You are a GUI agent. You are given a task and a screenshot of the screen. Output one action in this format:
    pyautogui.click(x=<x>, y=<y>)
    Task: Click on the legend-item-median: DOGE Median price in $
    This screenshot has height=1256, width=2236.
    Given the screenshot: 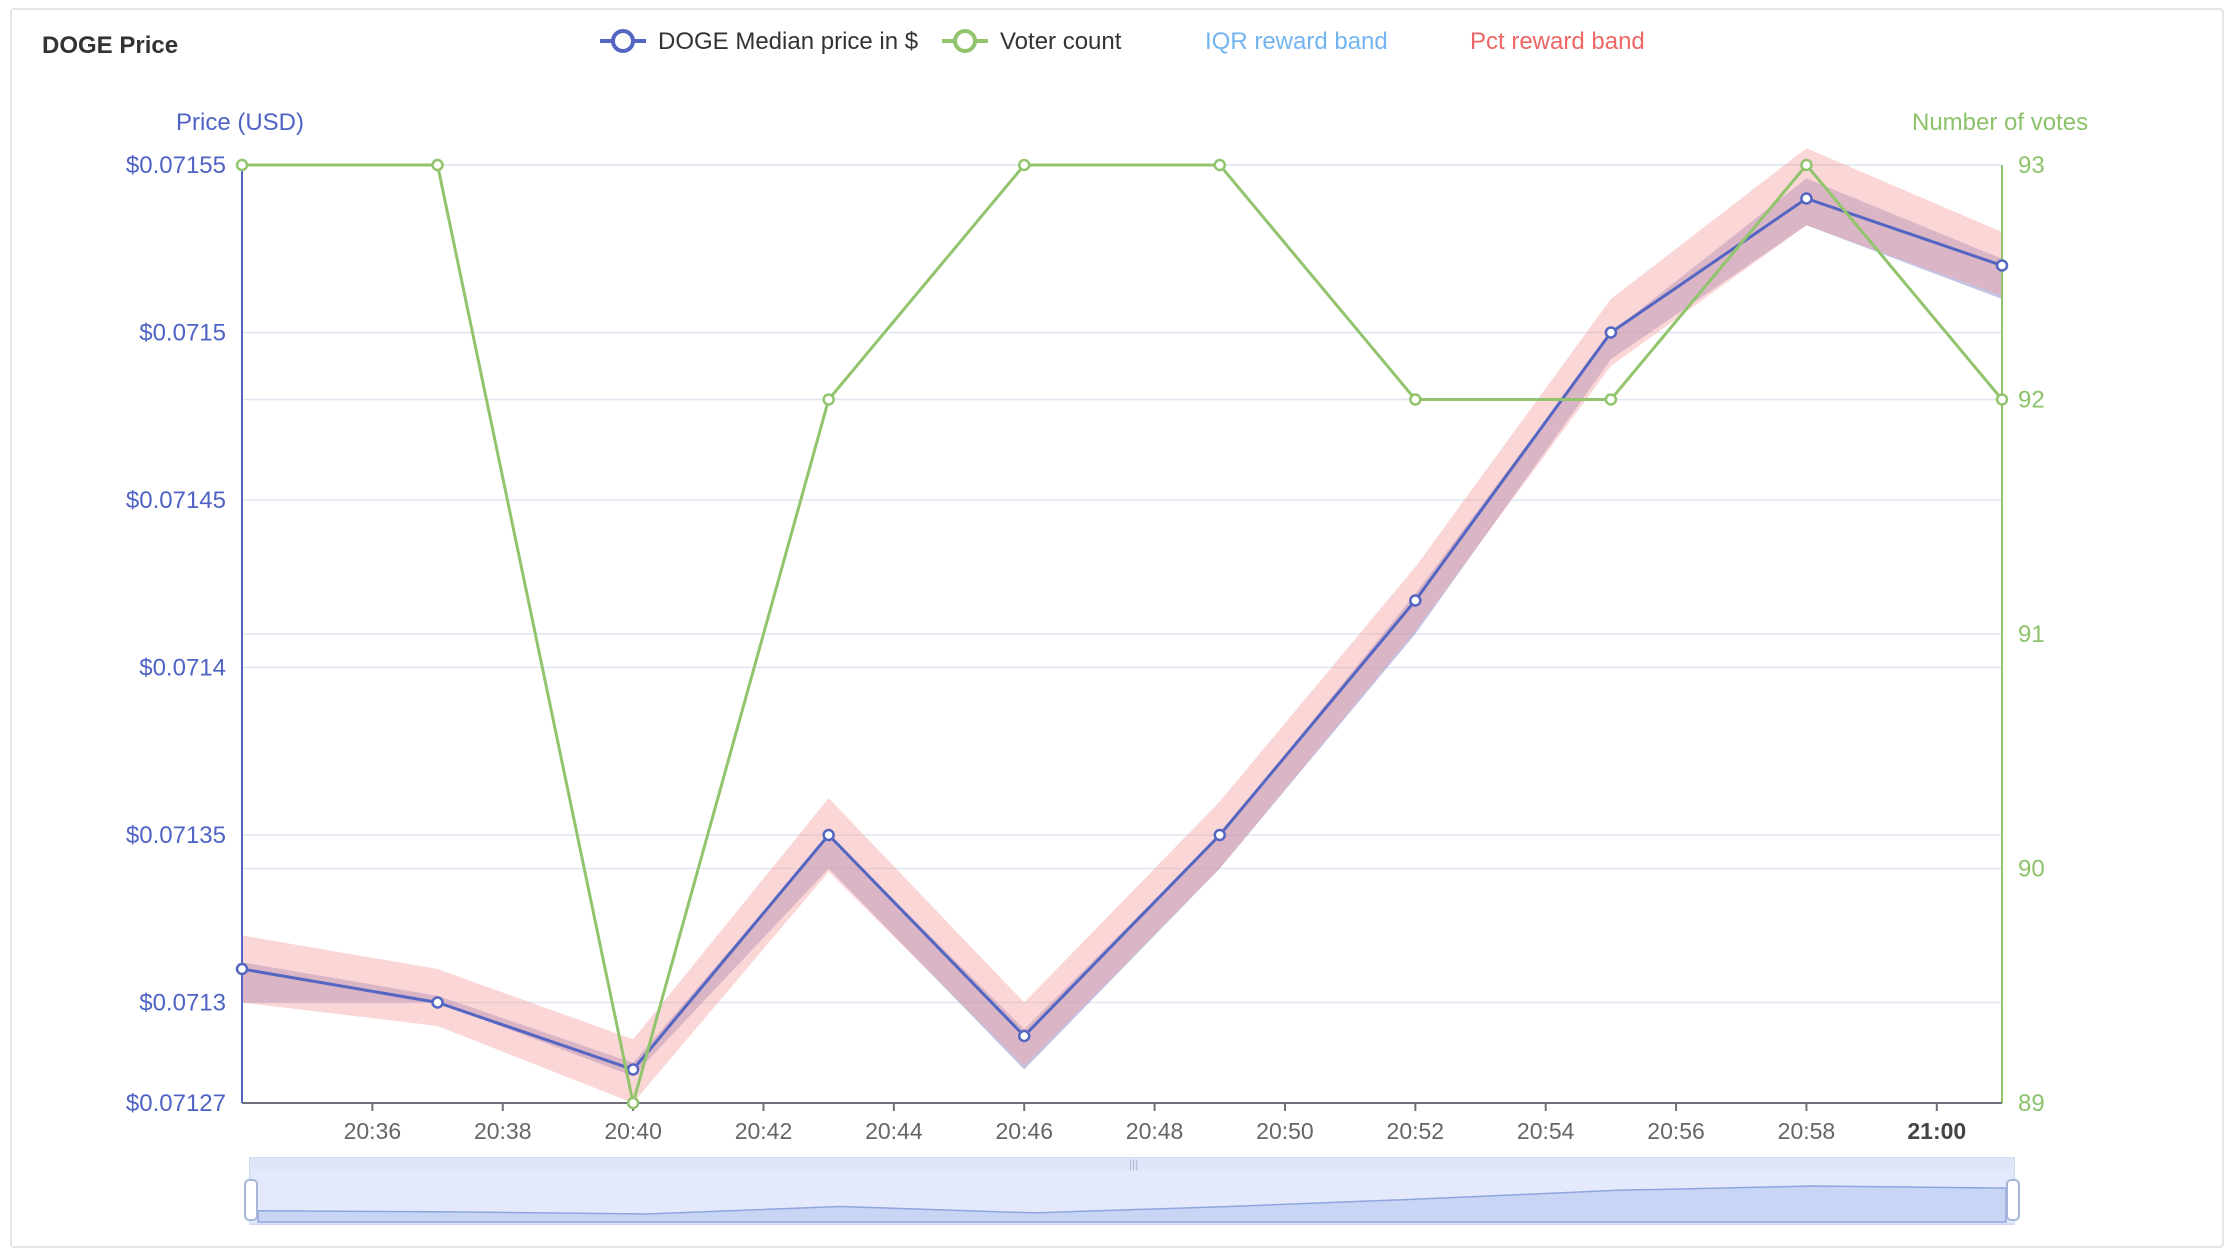 What is the action you would take?
    pyautogui.click(x=759, y=41)
    